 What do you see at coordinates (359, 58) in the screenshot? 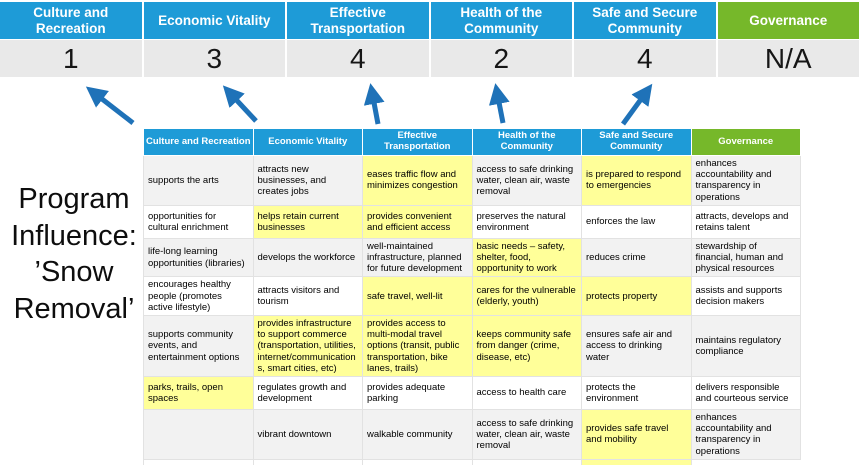
I see `summary-score-cell-3: 4` at bounding box center [359, 58].